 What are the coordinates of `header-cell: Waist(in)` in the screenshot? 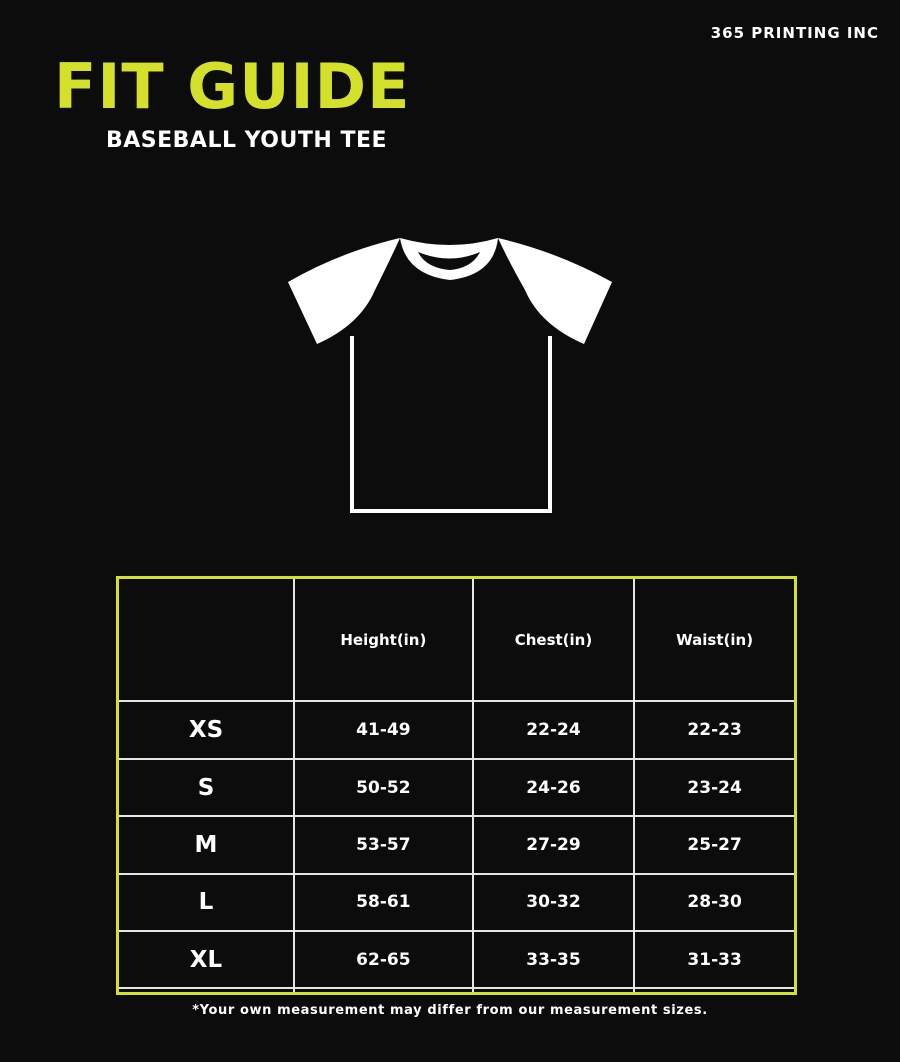 It's located at (715, 639).